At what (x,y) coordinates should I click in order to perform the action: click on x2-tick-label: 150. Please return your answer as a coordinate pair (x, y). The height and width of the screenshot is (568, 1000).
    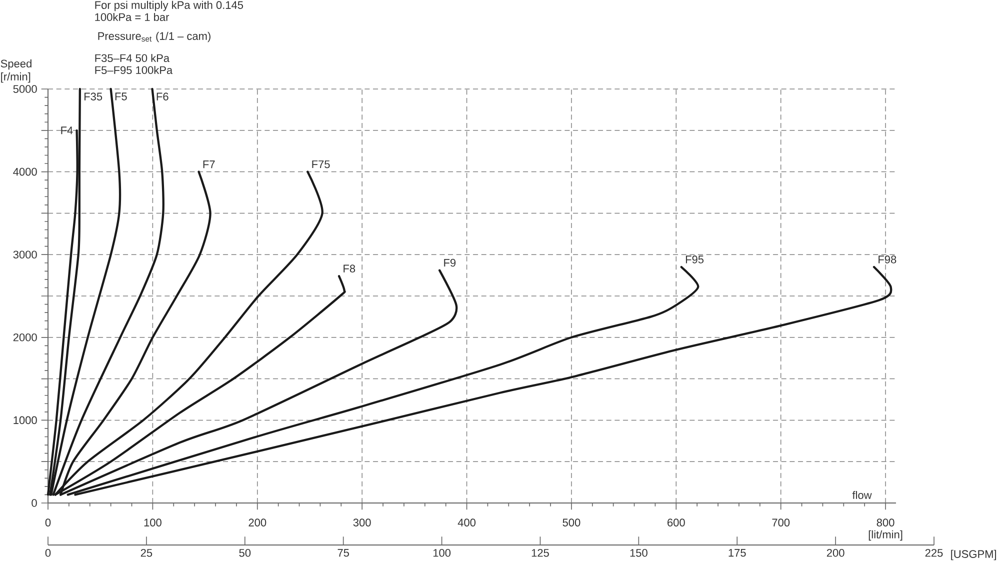
    Looking at the image, I should click on (639, 552).